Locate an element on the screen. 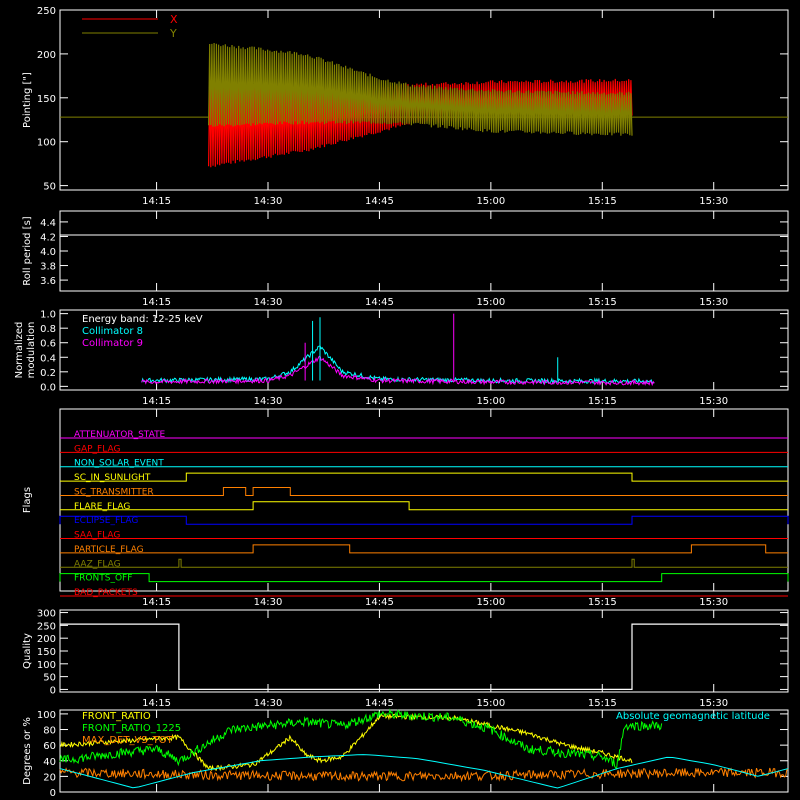 The height and width of the screenshot is (800, 800). series-front-ratio-line is located at coordinates (346, 742).